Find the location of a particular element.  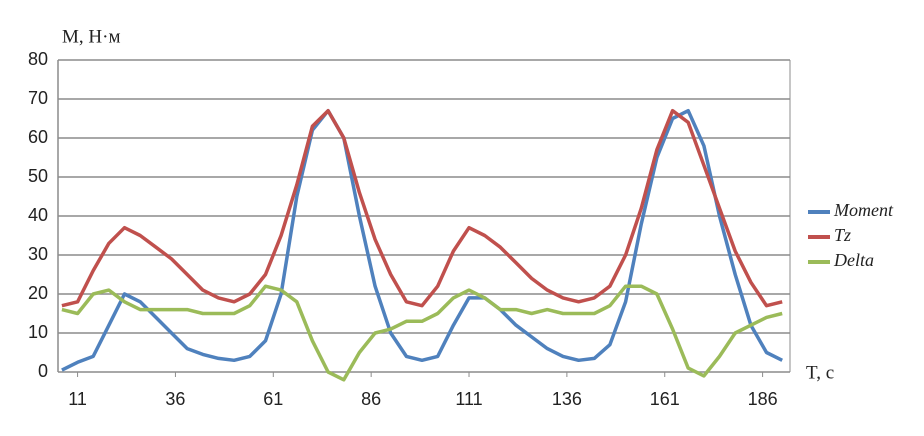

x-tick-label: 111 is located at coordinates (468, 399).